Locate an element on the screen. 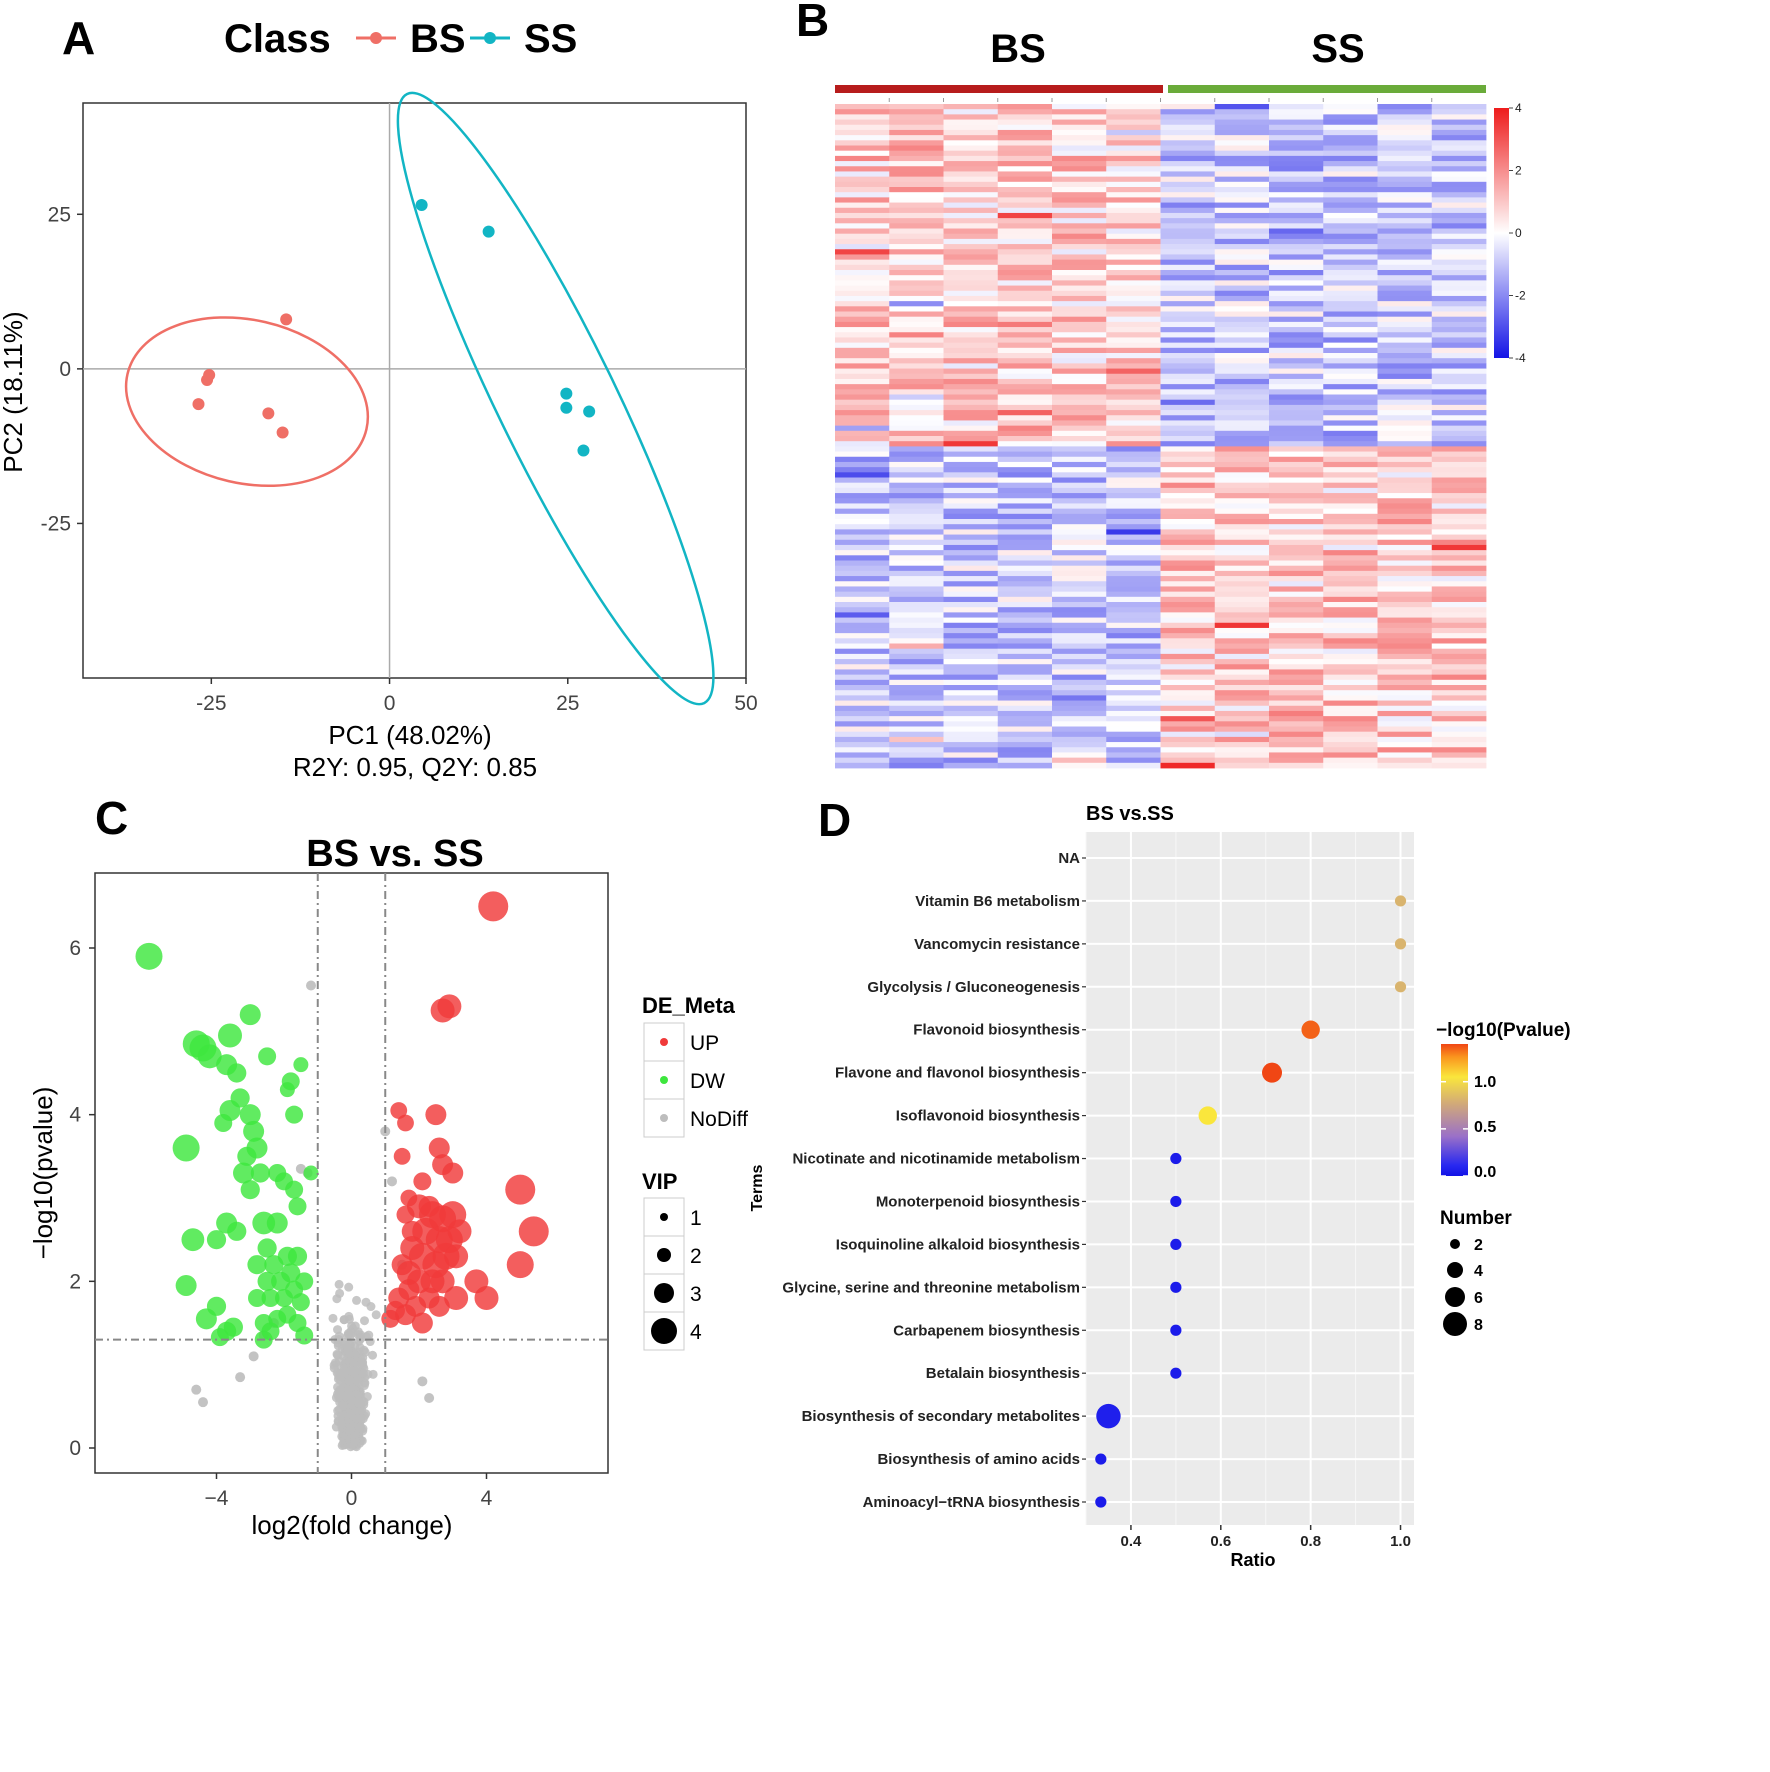 The height and width of the screenshot is (1772, 1770). enrich-title: BS vs.SS is located at coordinates (1130, 814).